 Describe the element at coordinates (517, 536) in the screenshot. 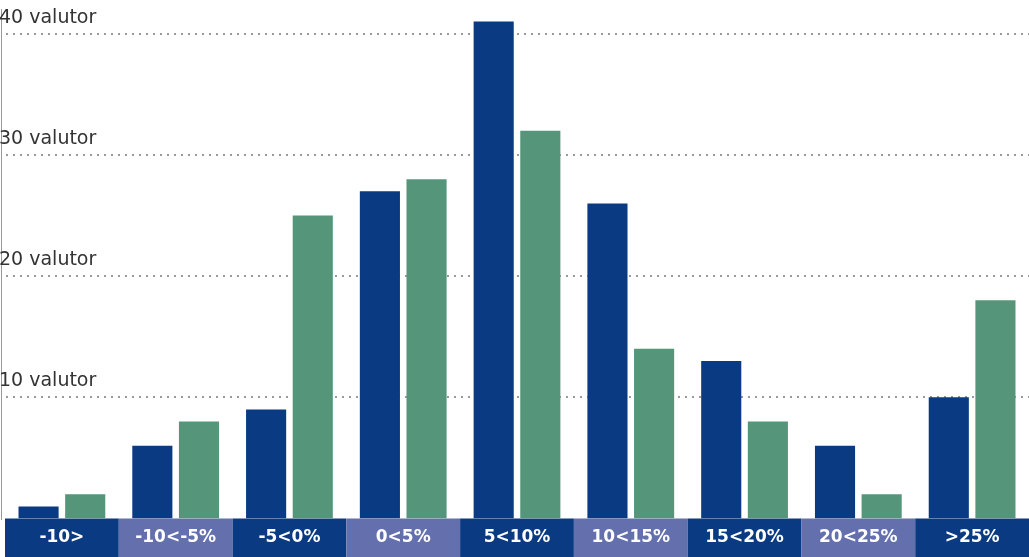

I see `x-tick-label: 5<10%` at that location.